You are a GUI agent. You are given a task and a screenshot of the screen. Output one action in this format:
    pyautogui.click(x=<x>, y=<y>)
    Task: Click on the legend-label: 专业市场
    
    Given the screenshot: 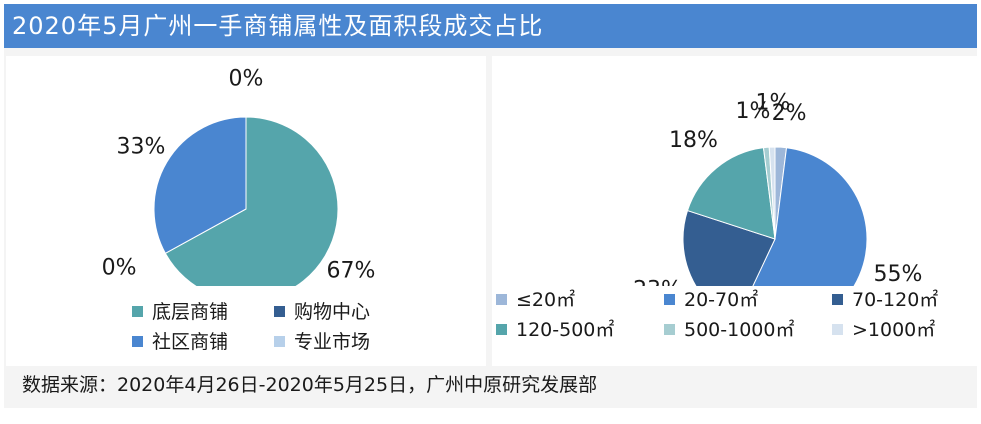 What is the action you would take?
    pyautogui.click(x=332, y=342)
    